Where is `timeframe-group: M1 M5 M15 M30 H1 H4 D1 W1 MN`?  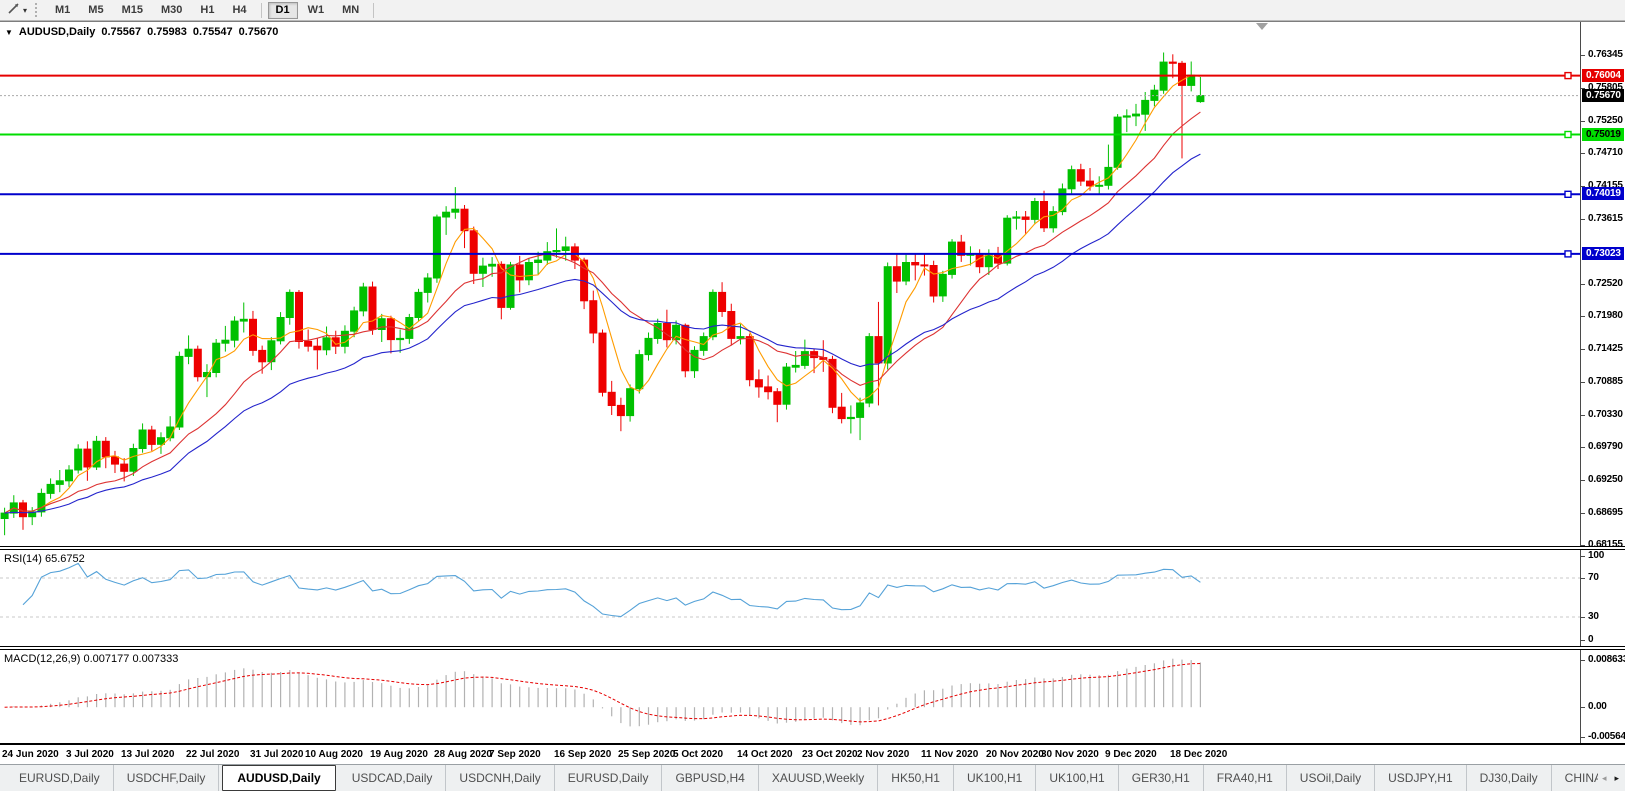
timeframe-group: M1 M5 M15 M30 H1 H4 D1 W1 MN is located at coordinates (212, 10).